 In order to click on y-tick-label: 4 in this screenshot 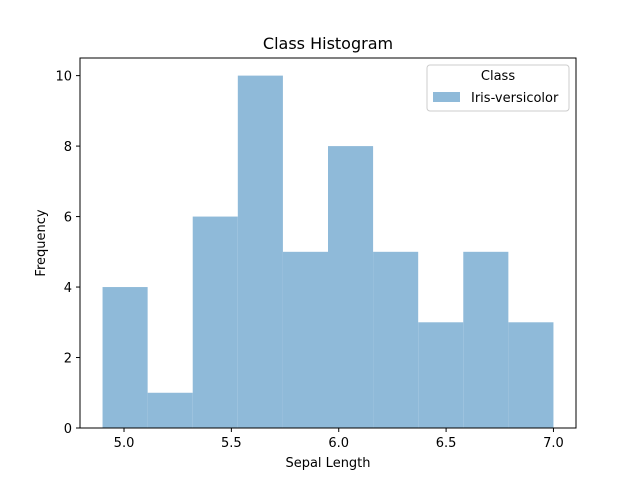, I will do `click(68, 288)`.